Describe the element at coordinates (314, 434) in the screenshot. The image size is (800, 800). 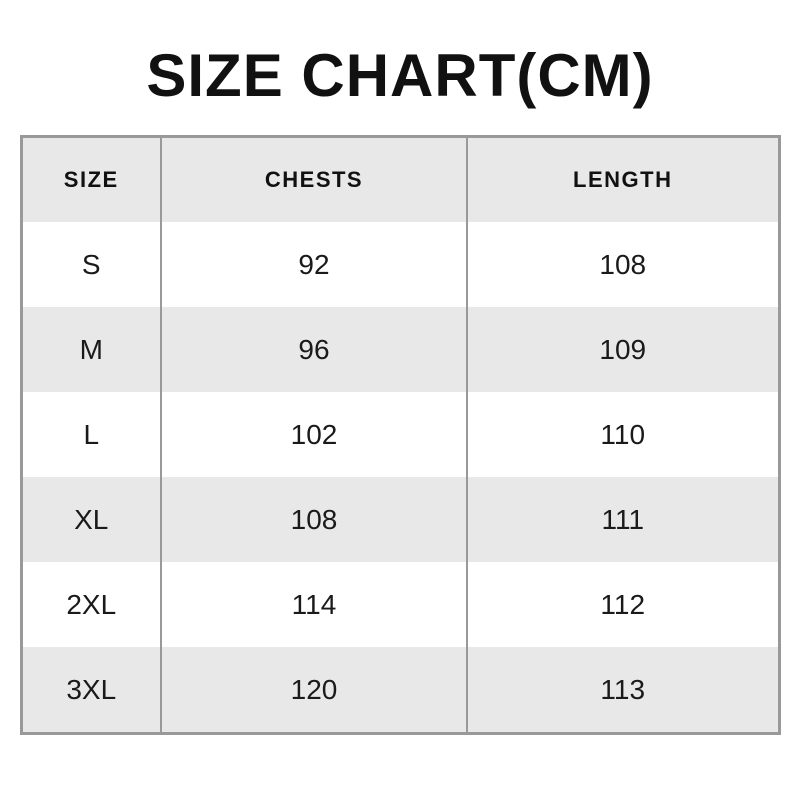
I see `chests-cell: 102` at that location.